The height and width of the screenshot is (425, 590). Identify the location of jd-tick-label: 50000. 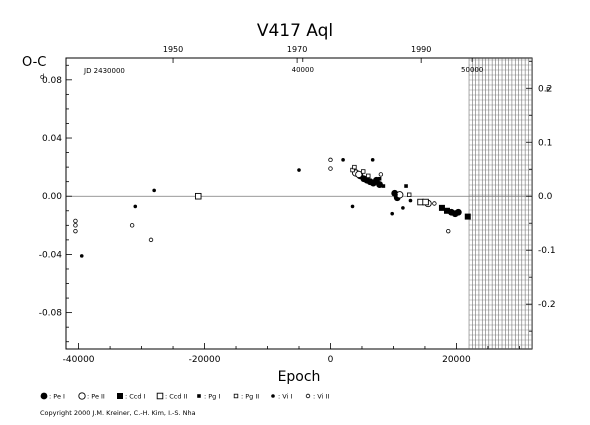
(472, 70).